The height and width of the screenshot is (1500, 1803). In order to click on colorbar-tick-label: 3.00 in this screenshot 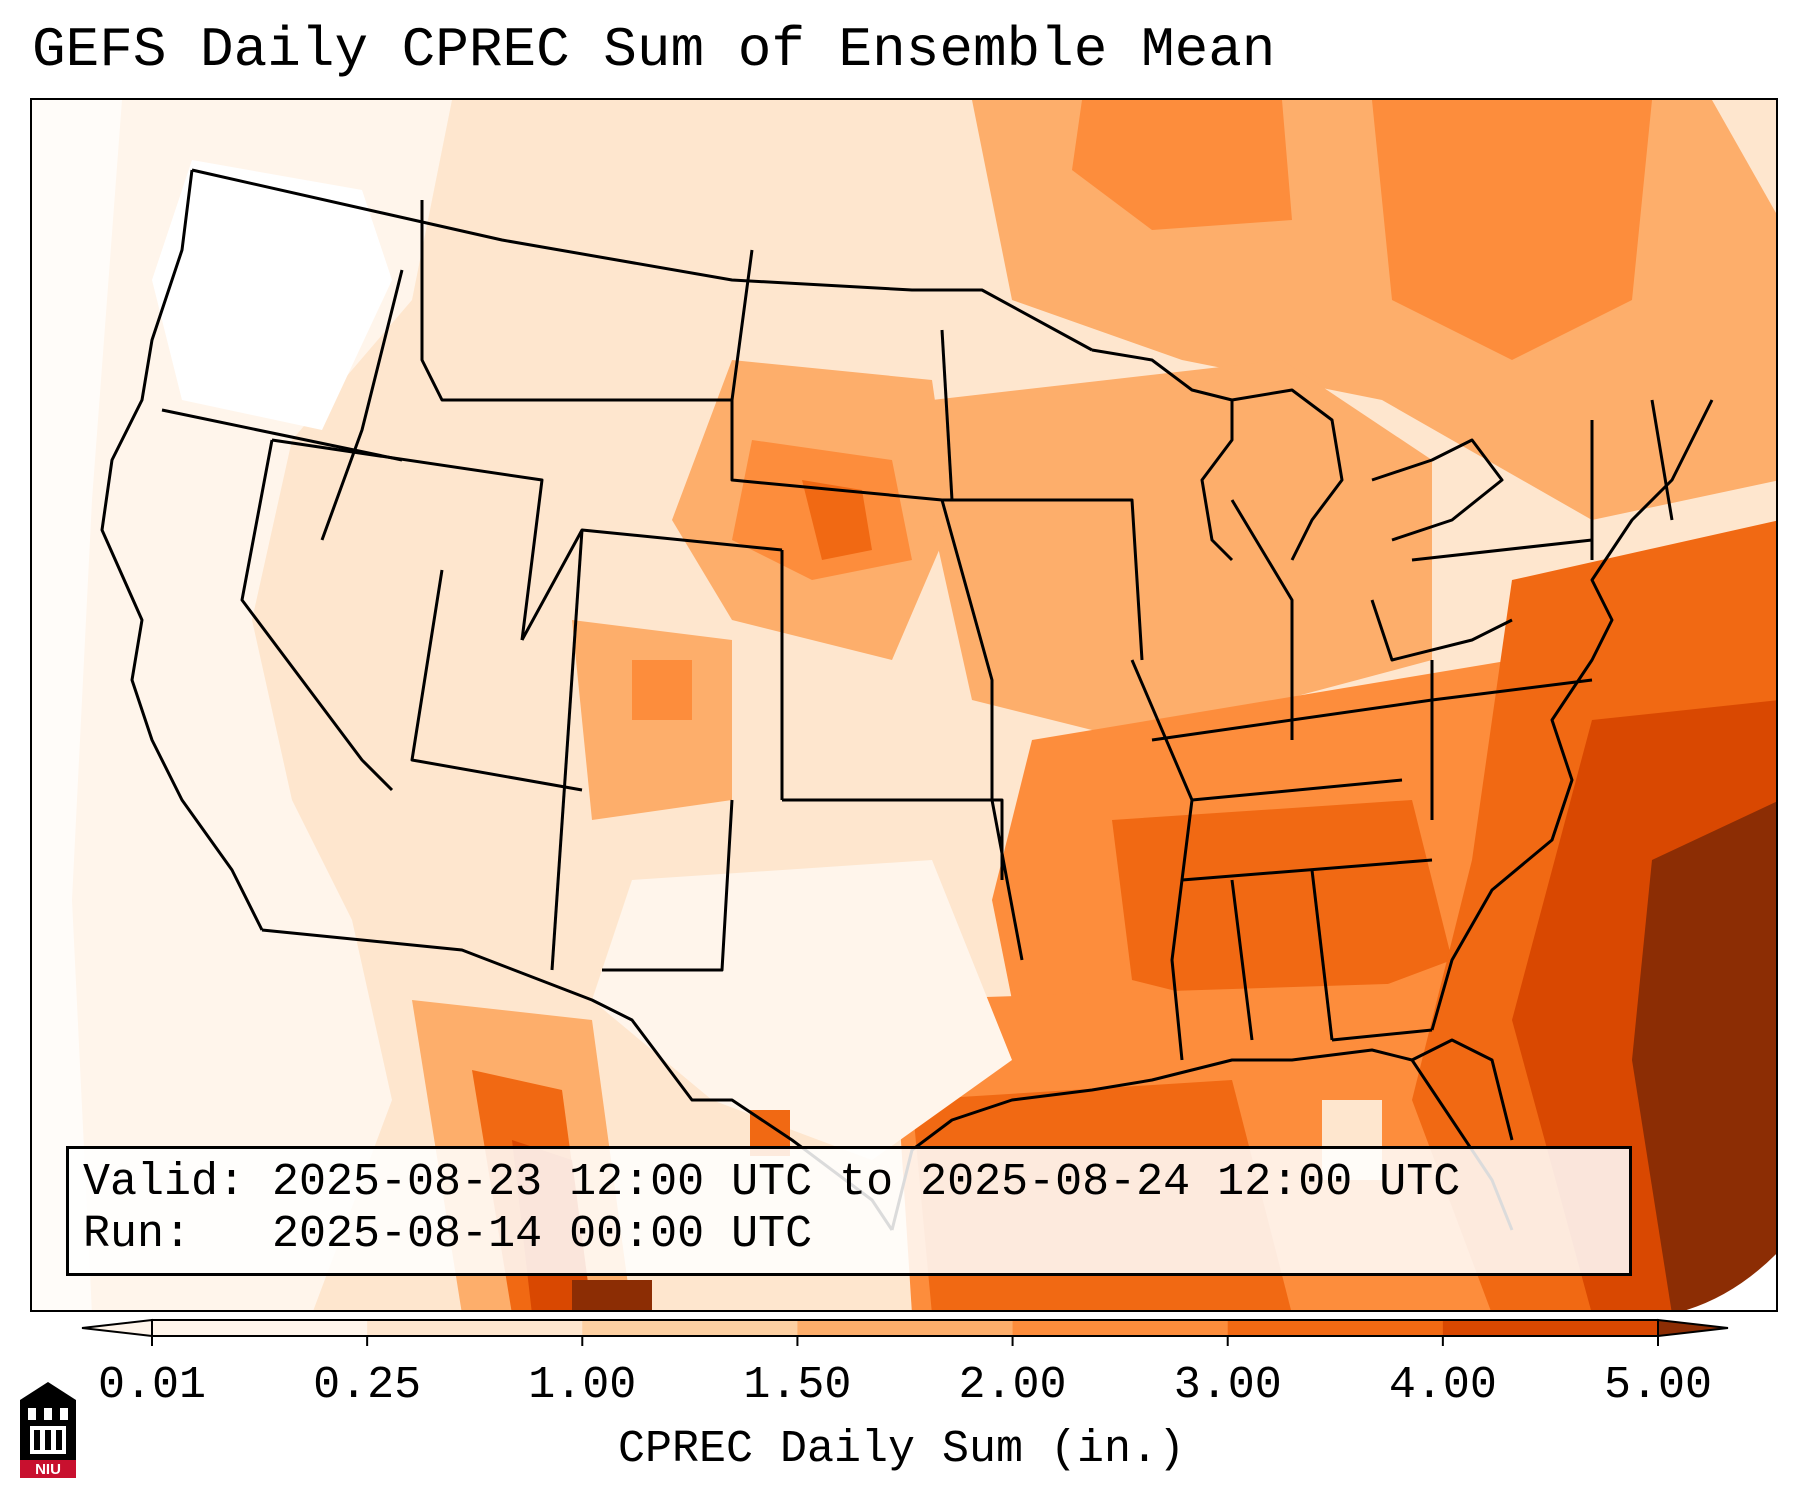, I will do `click(1227, 1385)`.